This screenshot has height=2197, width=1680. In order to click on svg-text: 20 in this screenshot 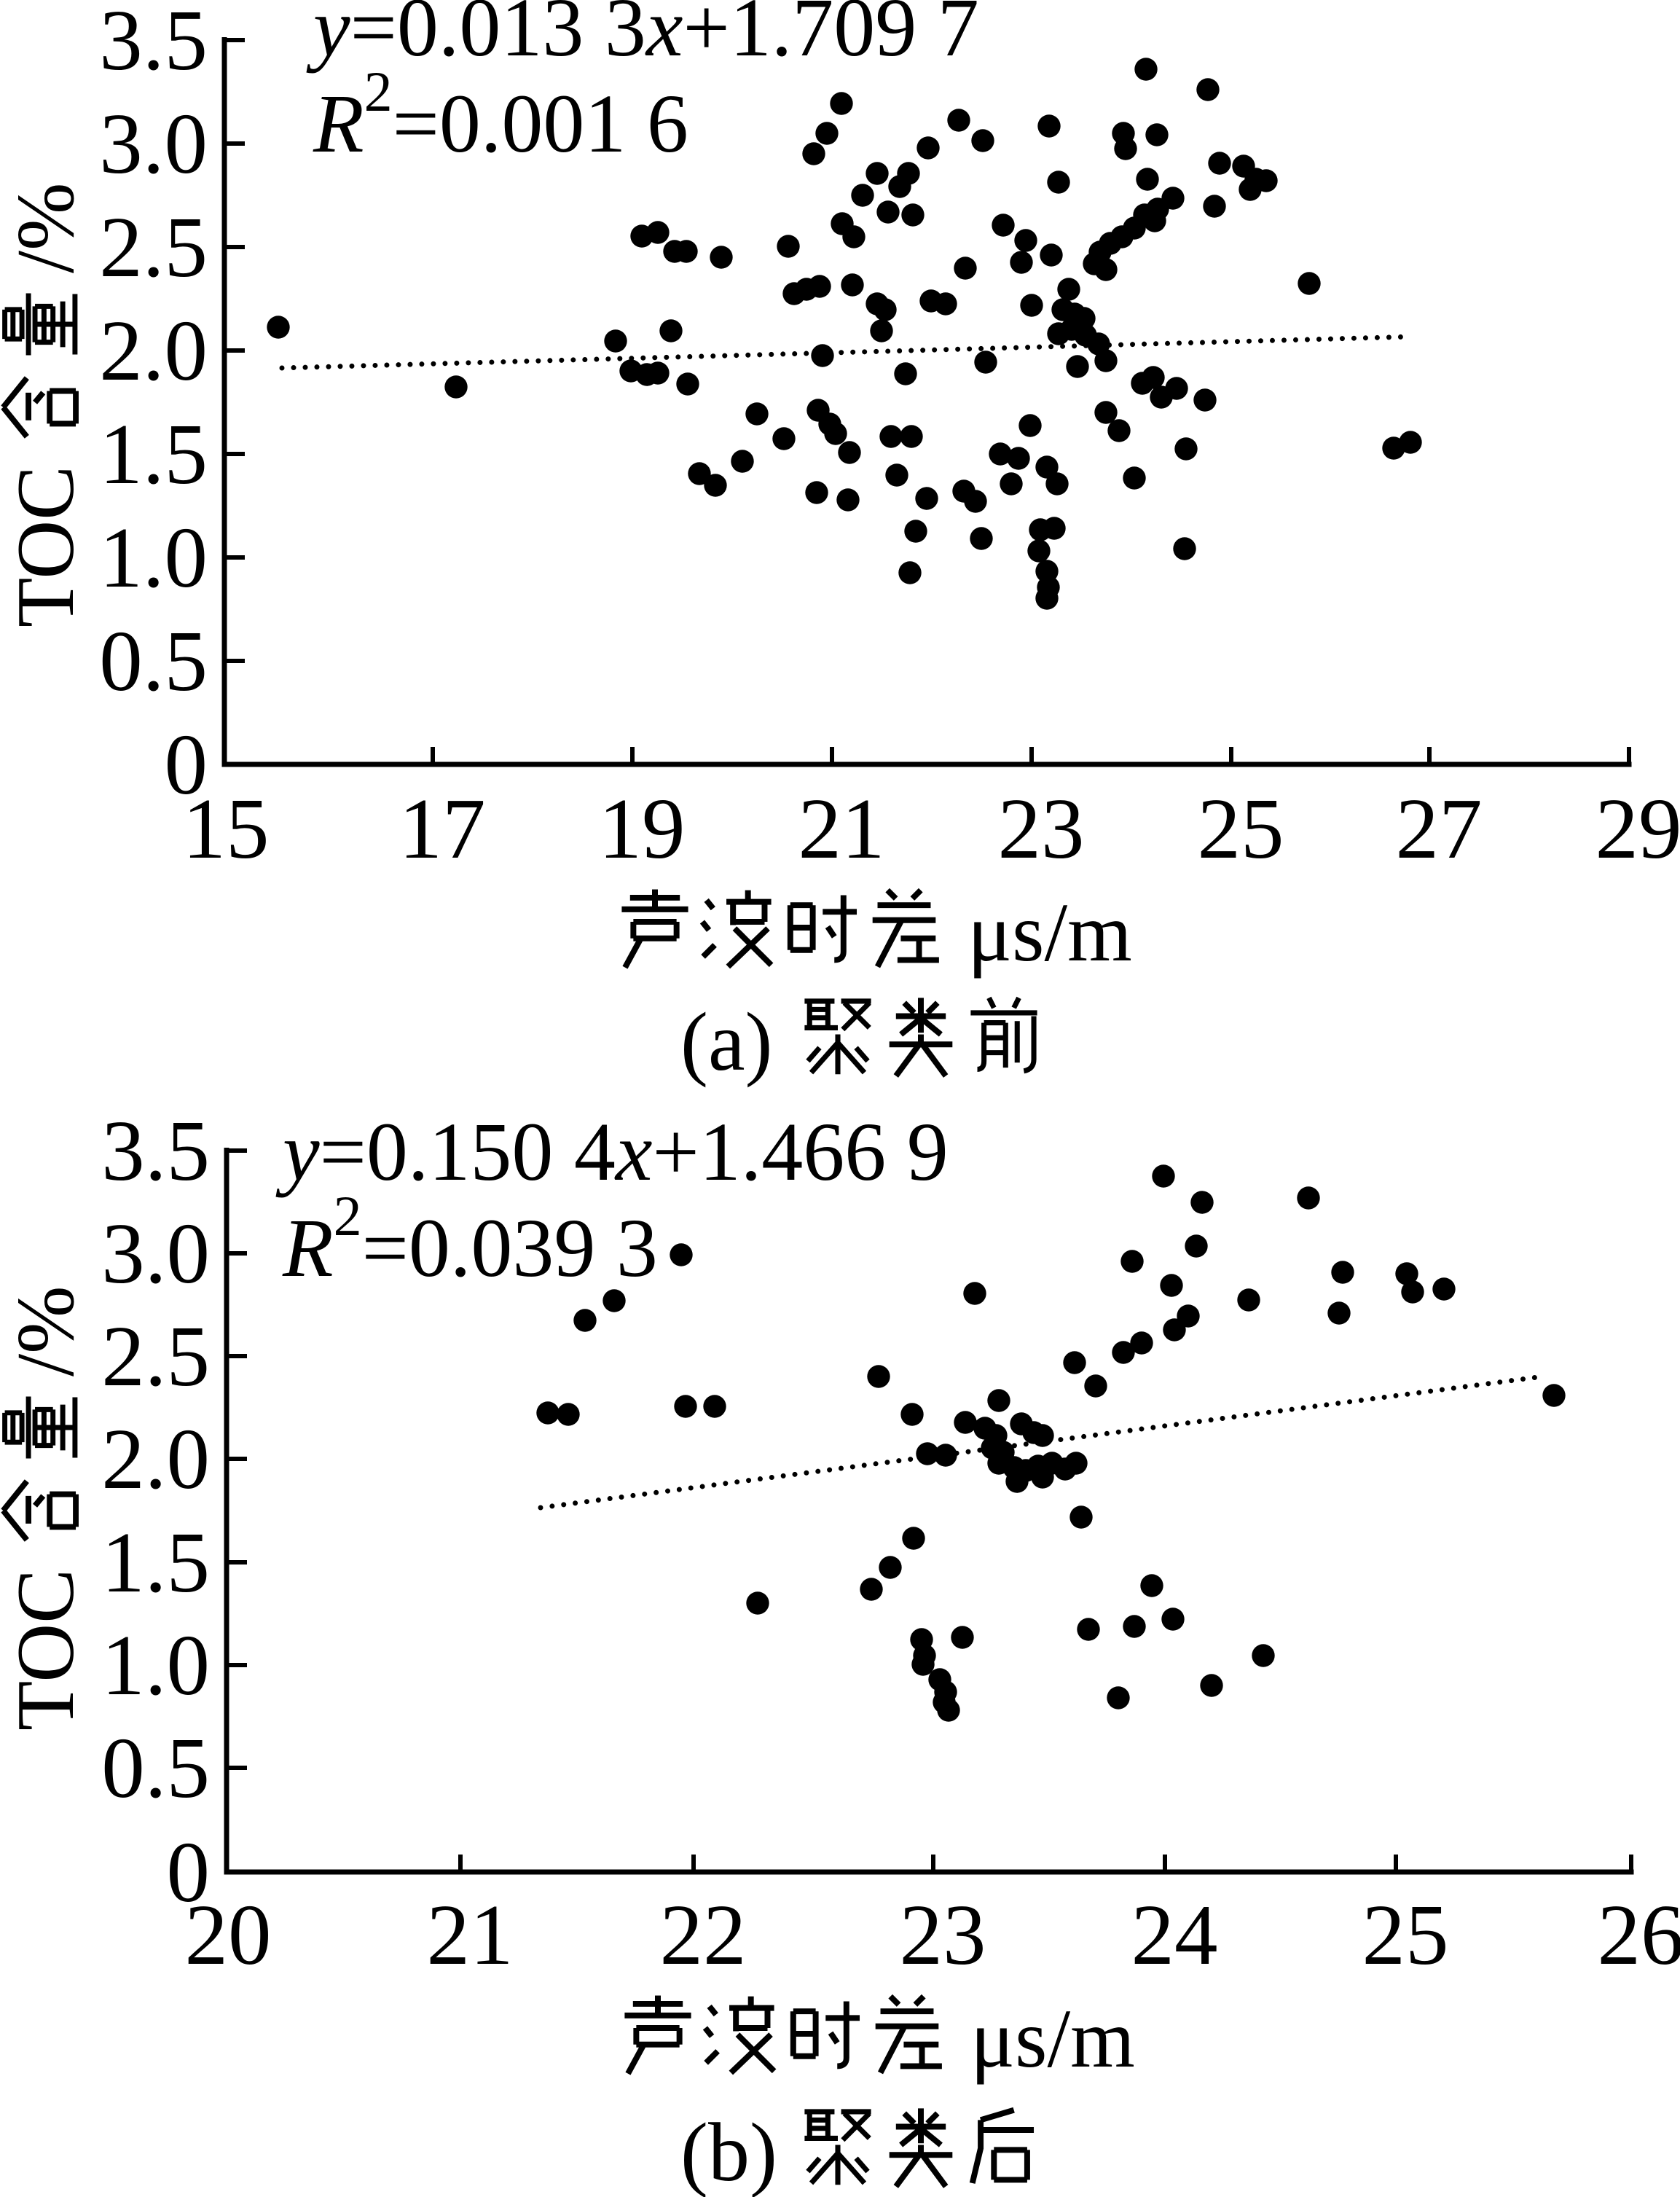, I will do `click(229, 1935)`.